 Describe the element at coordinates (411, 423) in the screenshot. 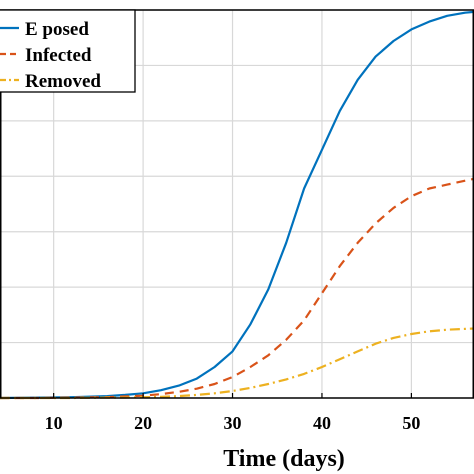

I see `x-tick-label: 50` at that location.